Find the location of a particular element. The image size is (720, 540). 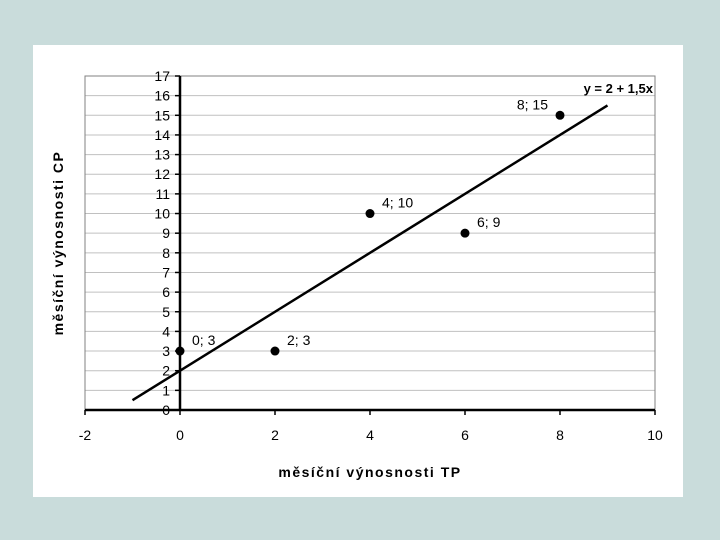

y-tick-label: 4 is located at coordinates (166, 331).